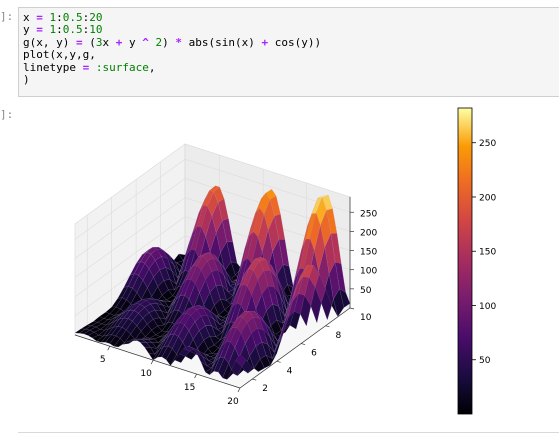 This screenshot has height=434, width=559. Describe the element at coordinates (59, 55) in the screenshot. I see `code-token: plot(x,y,g,` at that location.